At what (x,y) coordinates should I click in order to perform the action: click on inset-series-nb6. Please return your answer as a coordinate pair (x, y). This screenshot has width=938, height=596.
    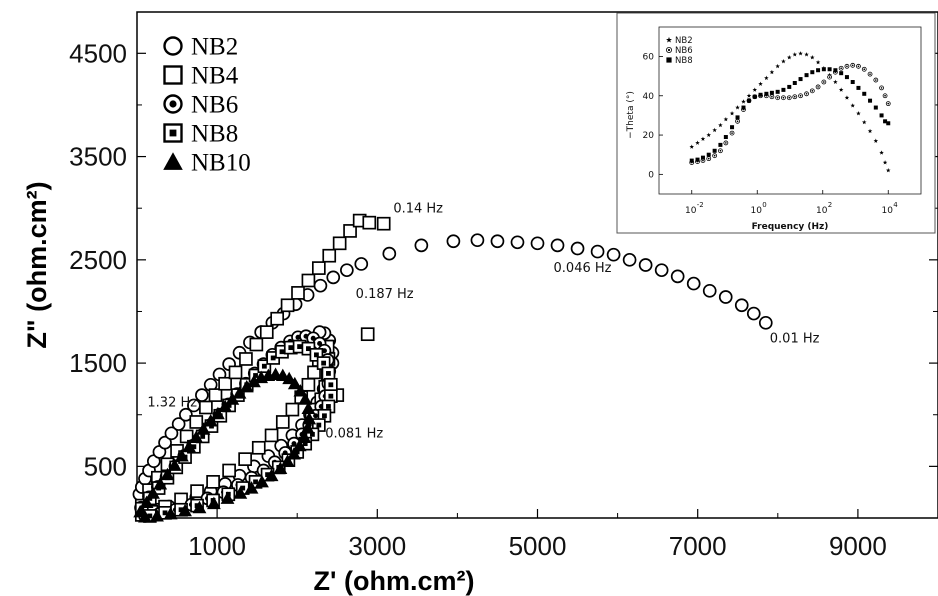
    Looking at the image, I should click on (790, 113).